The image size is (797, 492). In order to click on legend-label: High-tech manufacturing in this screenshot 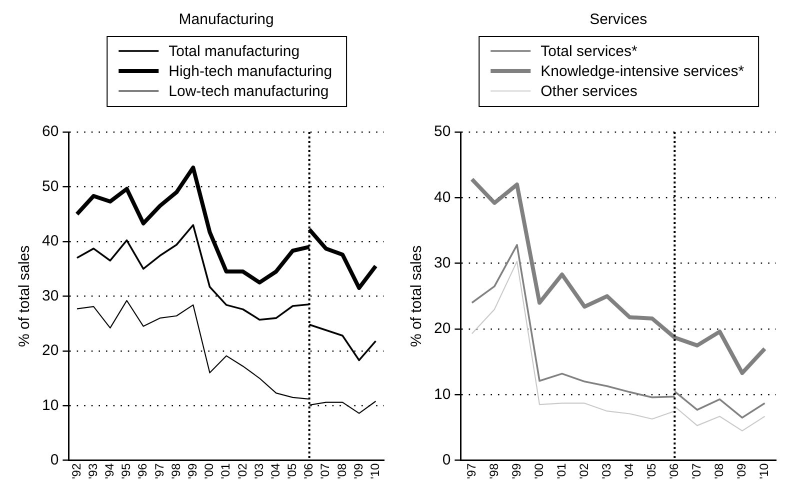, I will do `click(250, 71)`.